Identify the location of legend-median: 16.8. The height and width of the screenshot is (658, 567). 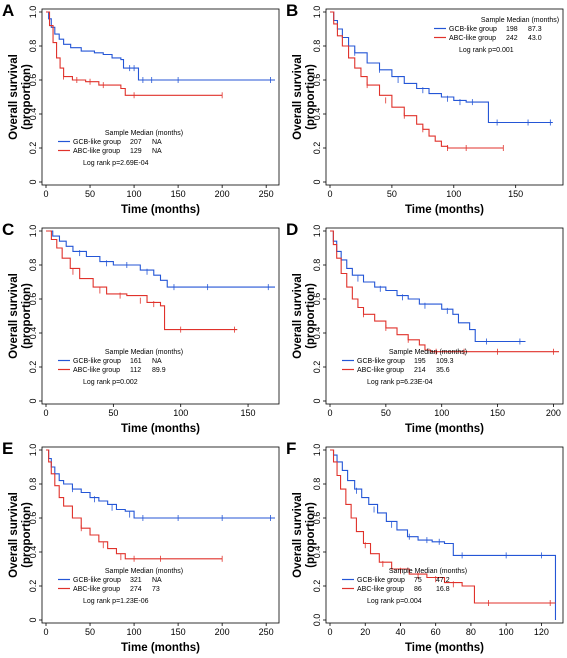
(443, 589).